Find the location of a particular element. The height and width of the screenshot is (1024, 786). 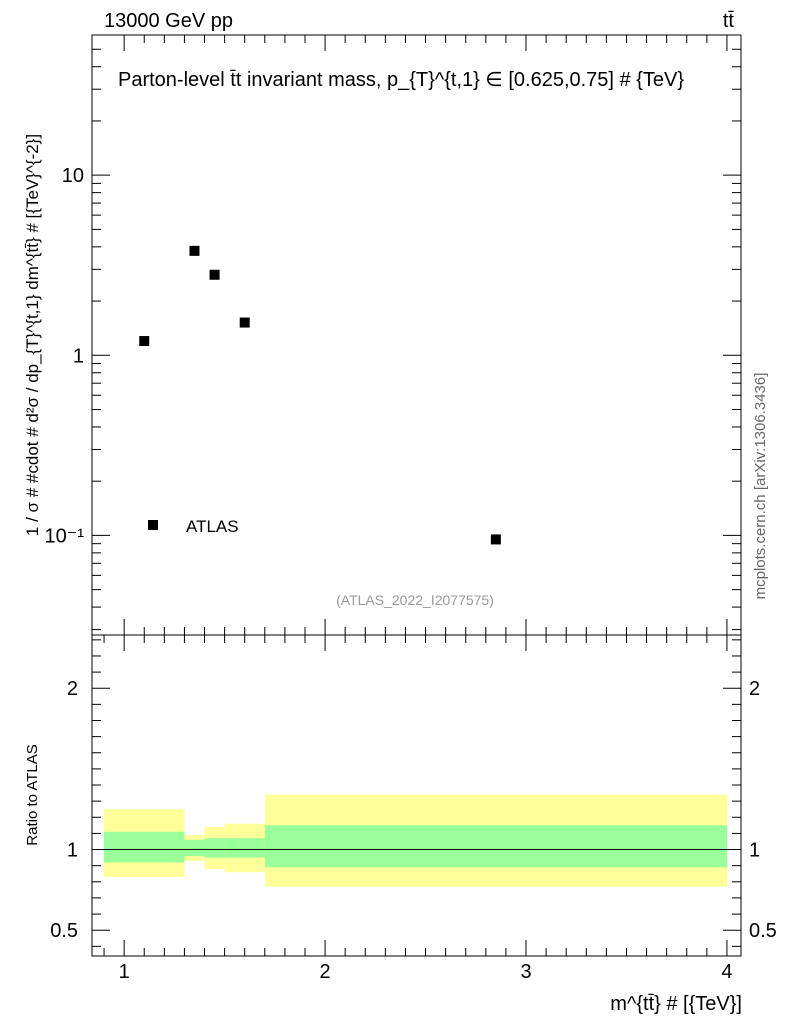

analysis-annotation: (ATLAS_2022_I2077575) is located at coordinates (415, 600).